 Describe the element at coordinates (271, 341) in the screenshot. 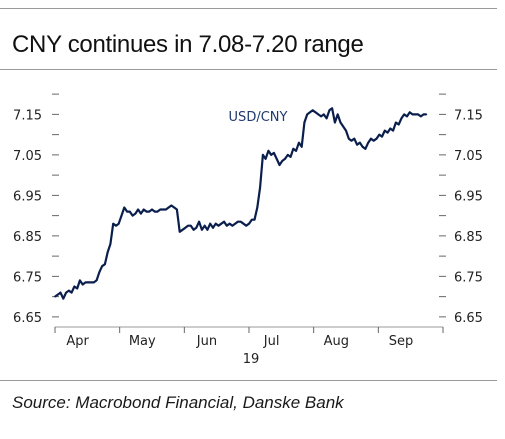

I see `x-tick-label: Jul` at that location.